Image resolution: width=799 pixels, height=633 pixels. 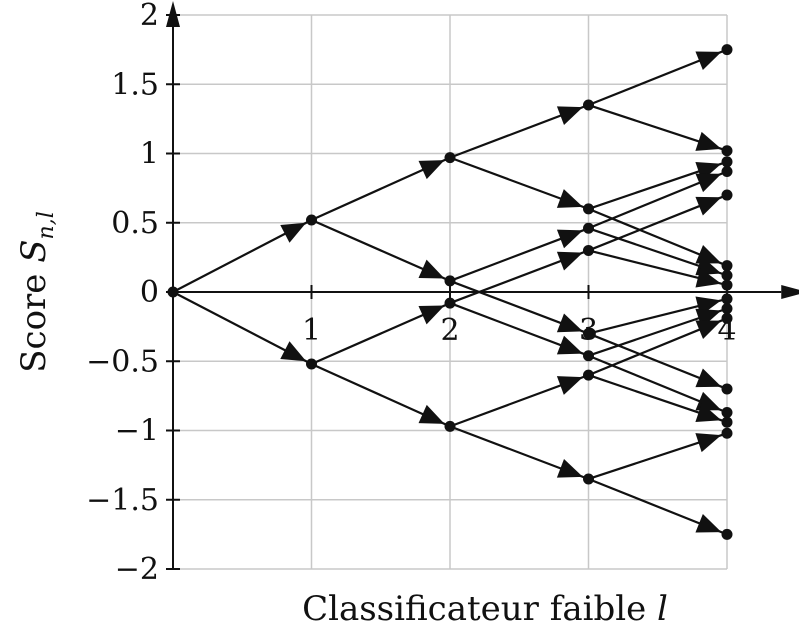 I want to click on x-tick-label: 2, so click(x=449, y=330).